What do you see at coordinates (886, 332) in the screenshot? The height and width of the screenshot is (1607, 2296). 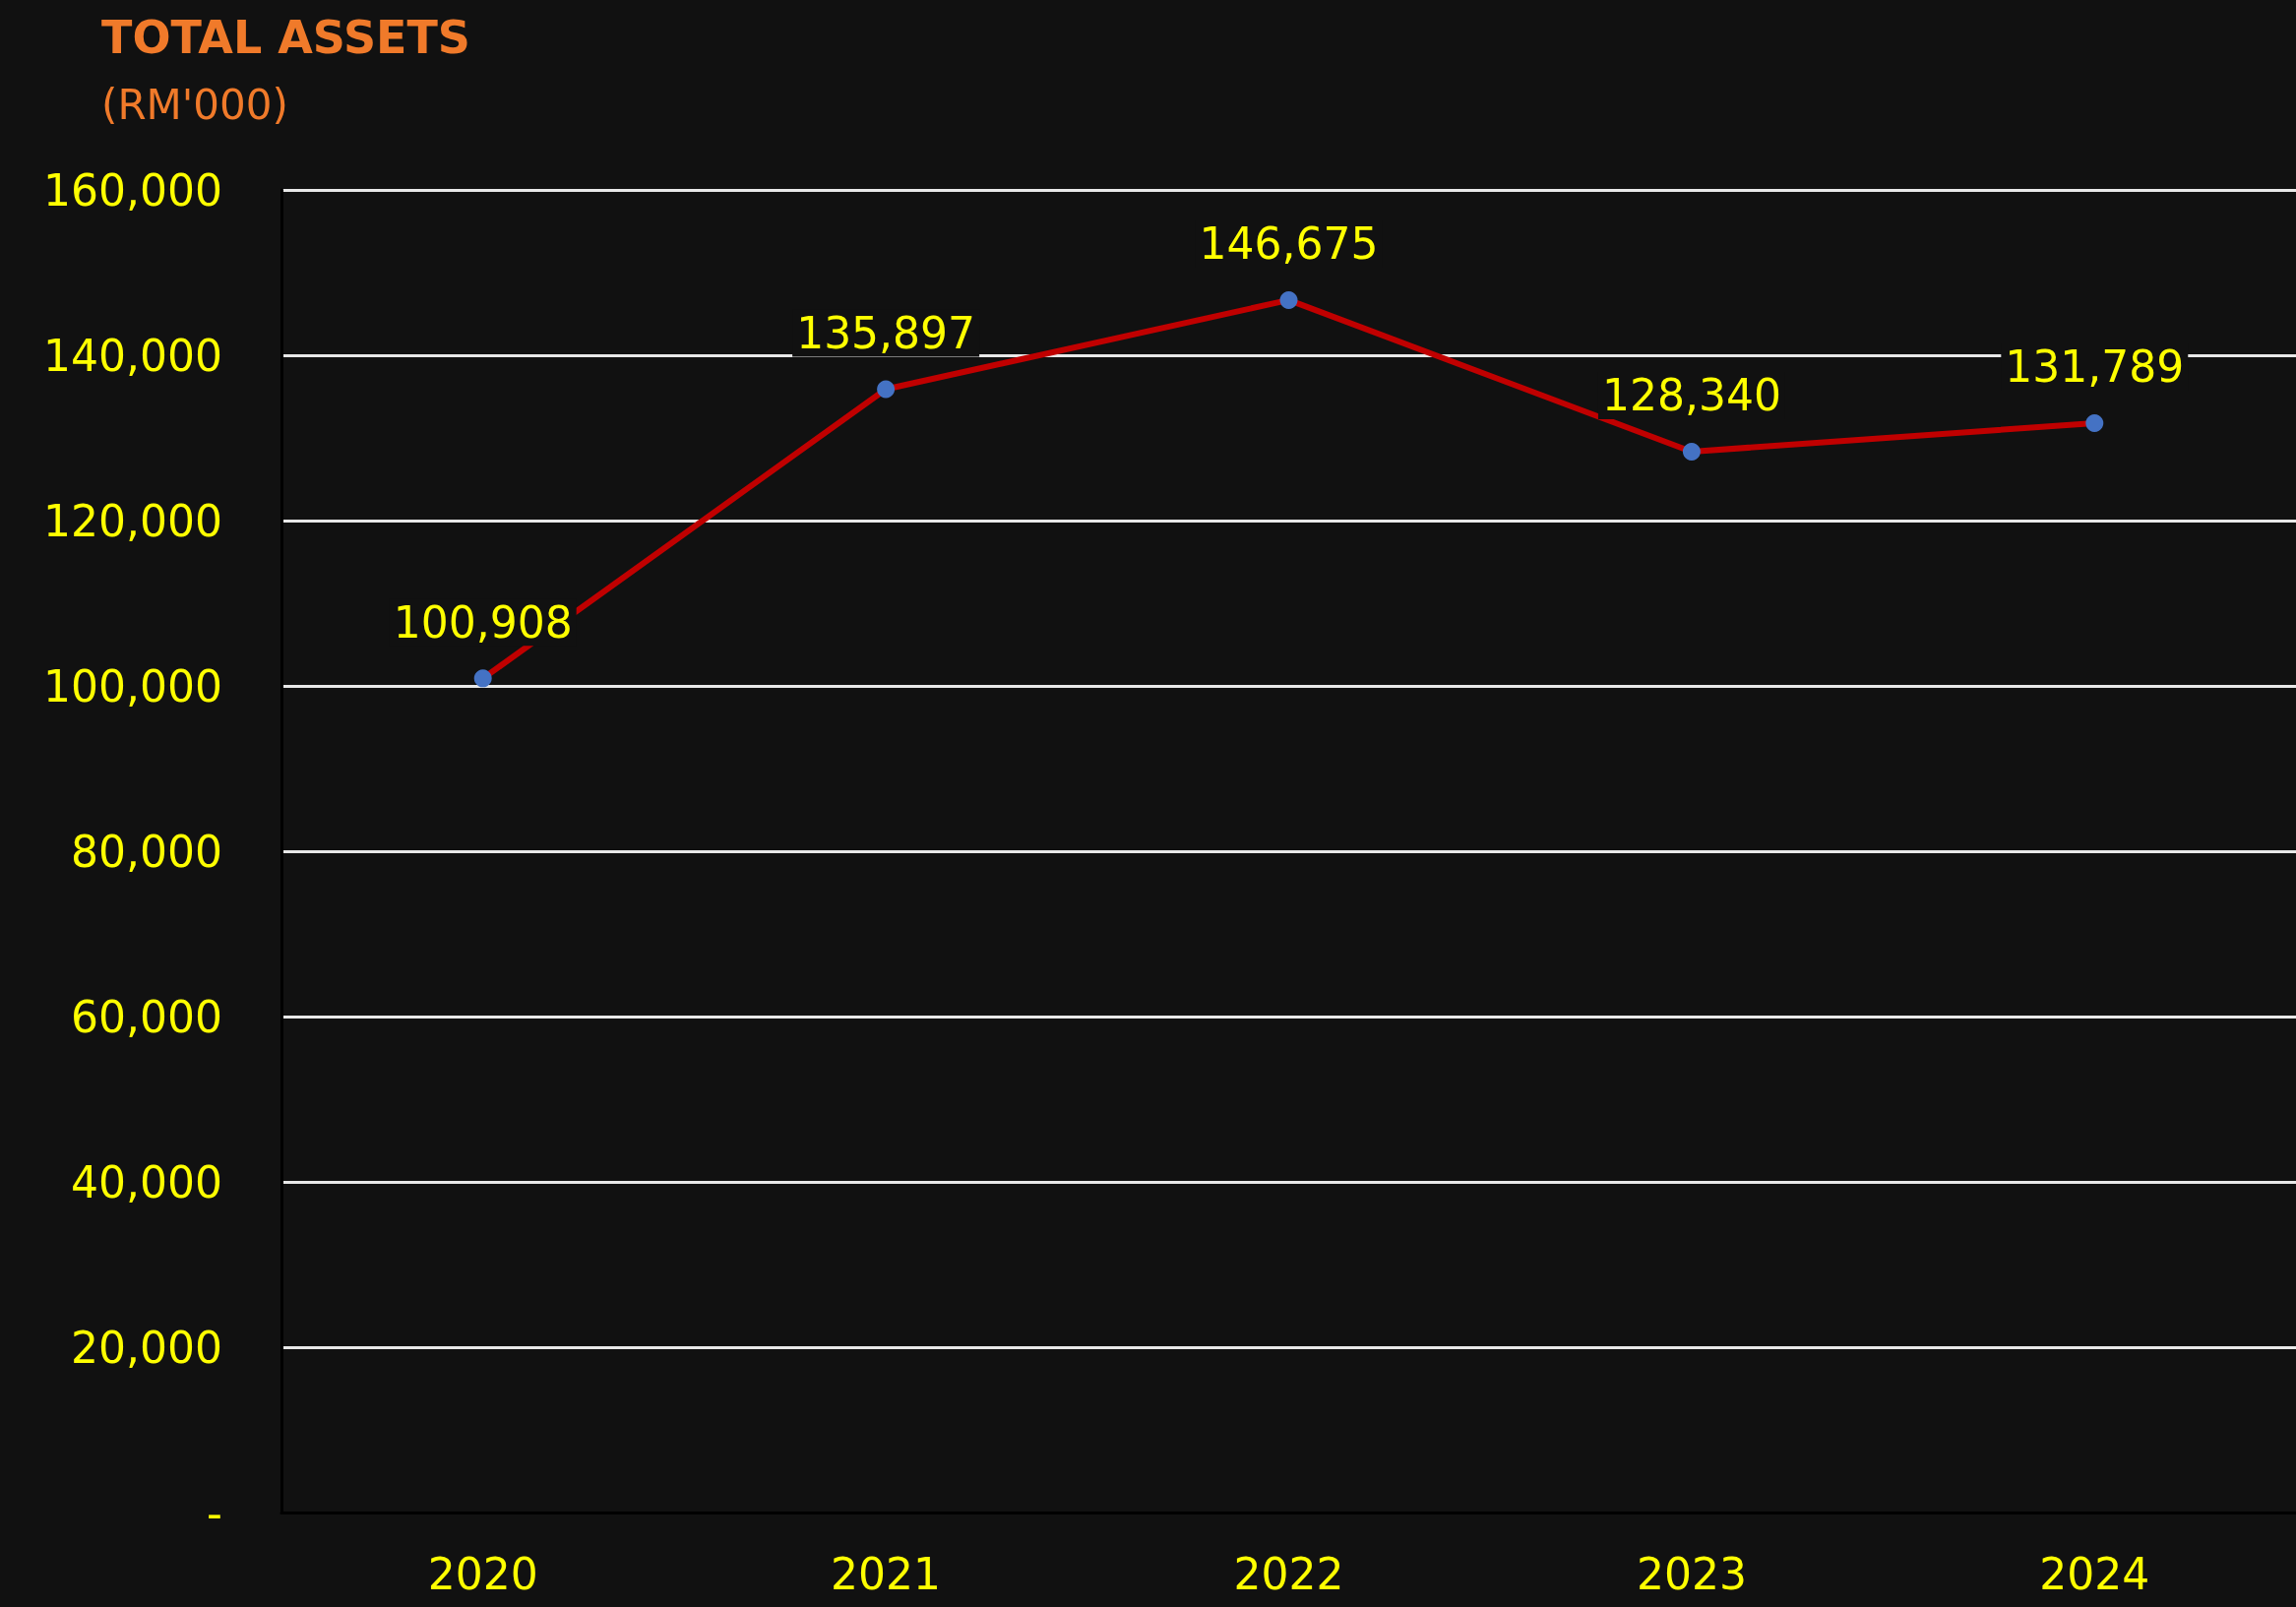 I see `data-label: 135,897` at bounding box center [886, 332].